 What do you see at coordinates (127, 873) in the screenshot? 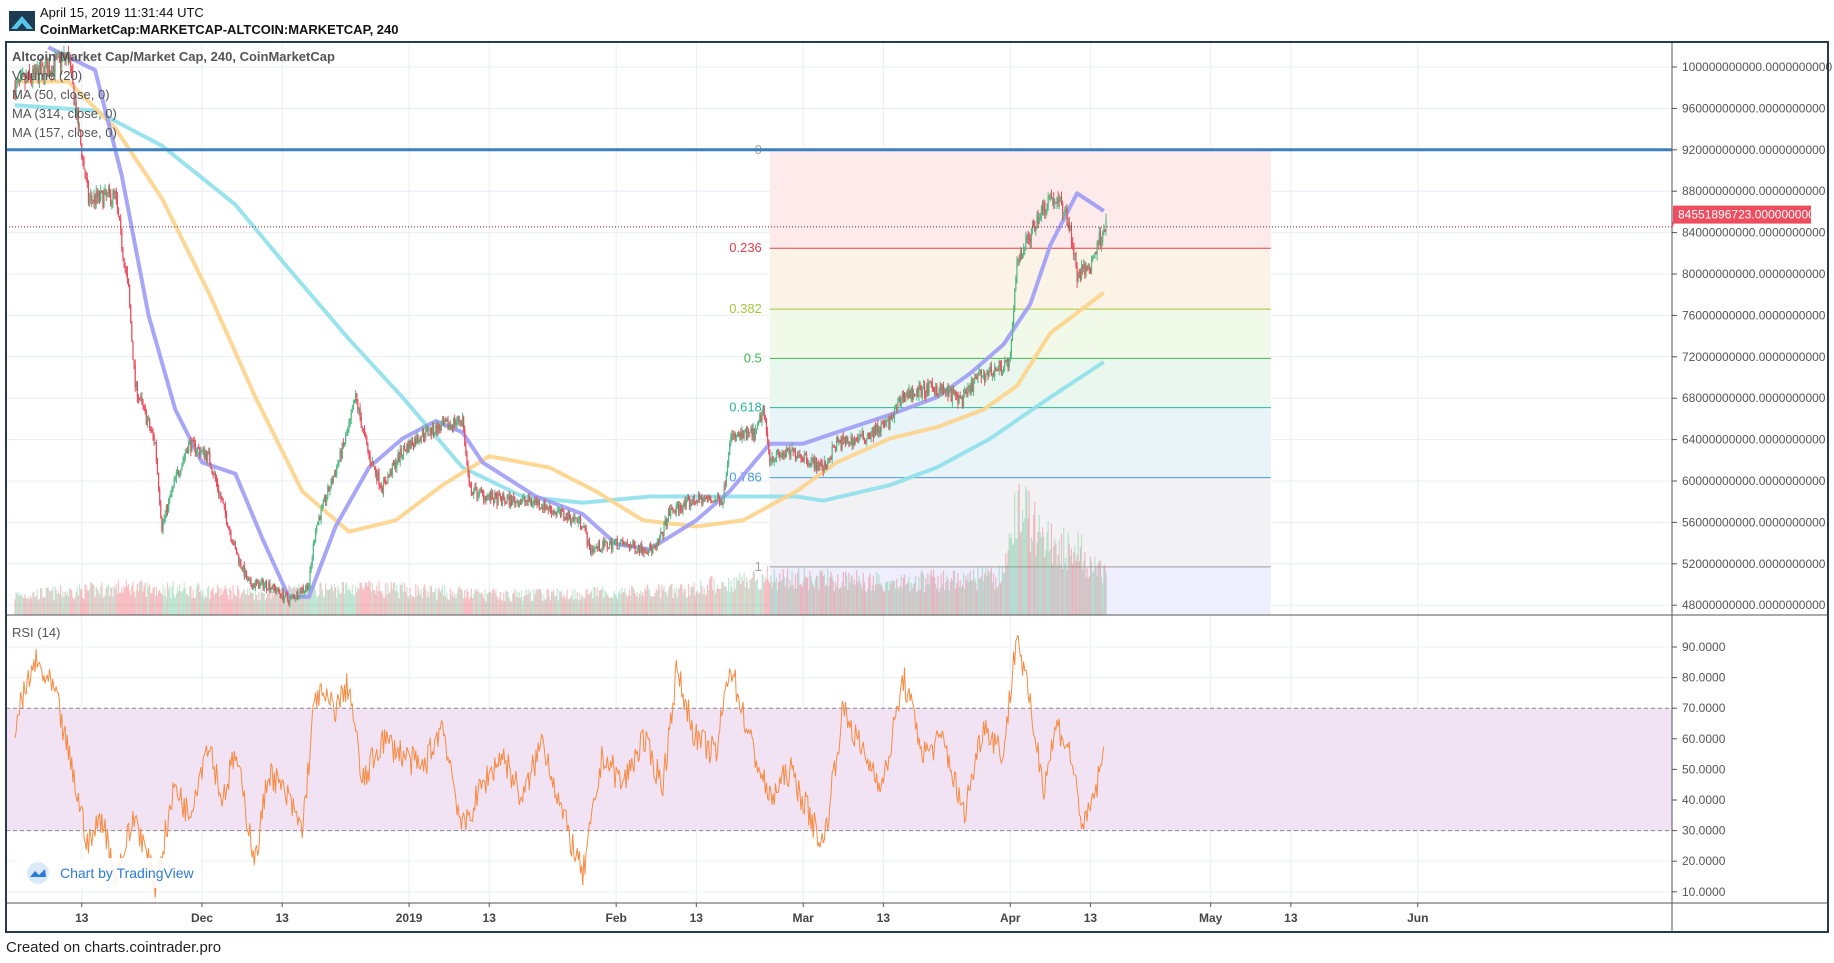
I see `tradingview-badge-text: Chart by TradingView` at bounding box center [127, 873].